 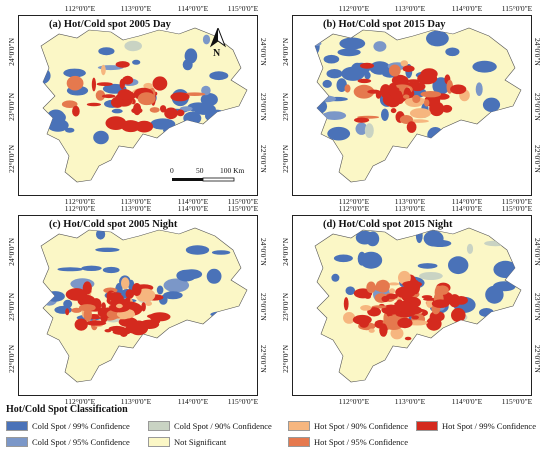 I want to click on lat-tick-label: 24°0'0"N, so click(x=537, y=52).